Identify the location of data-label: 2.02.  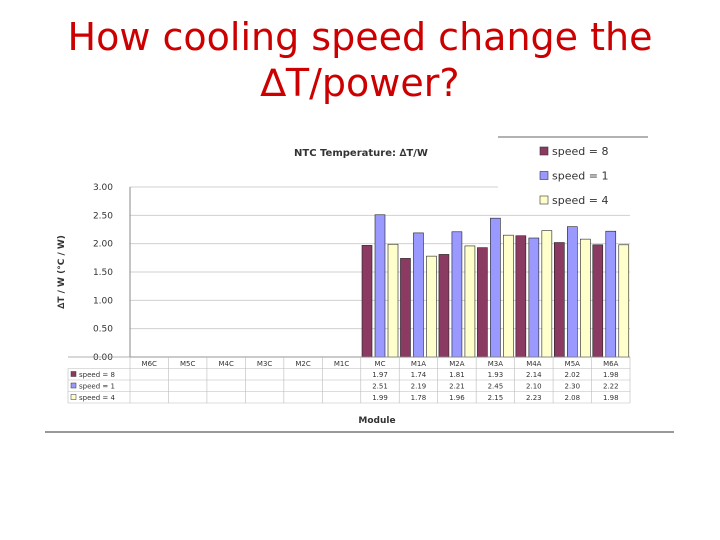
(573, 375).